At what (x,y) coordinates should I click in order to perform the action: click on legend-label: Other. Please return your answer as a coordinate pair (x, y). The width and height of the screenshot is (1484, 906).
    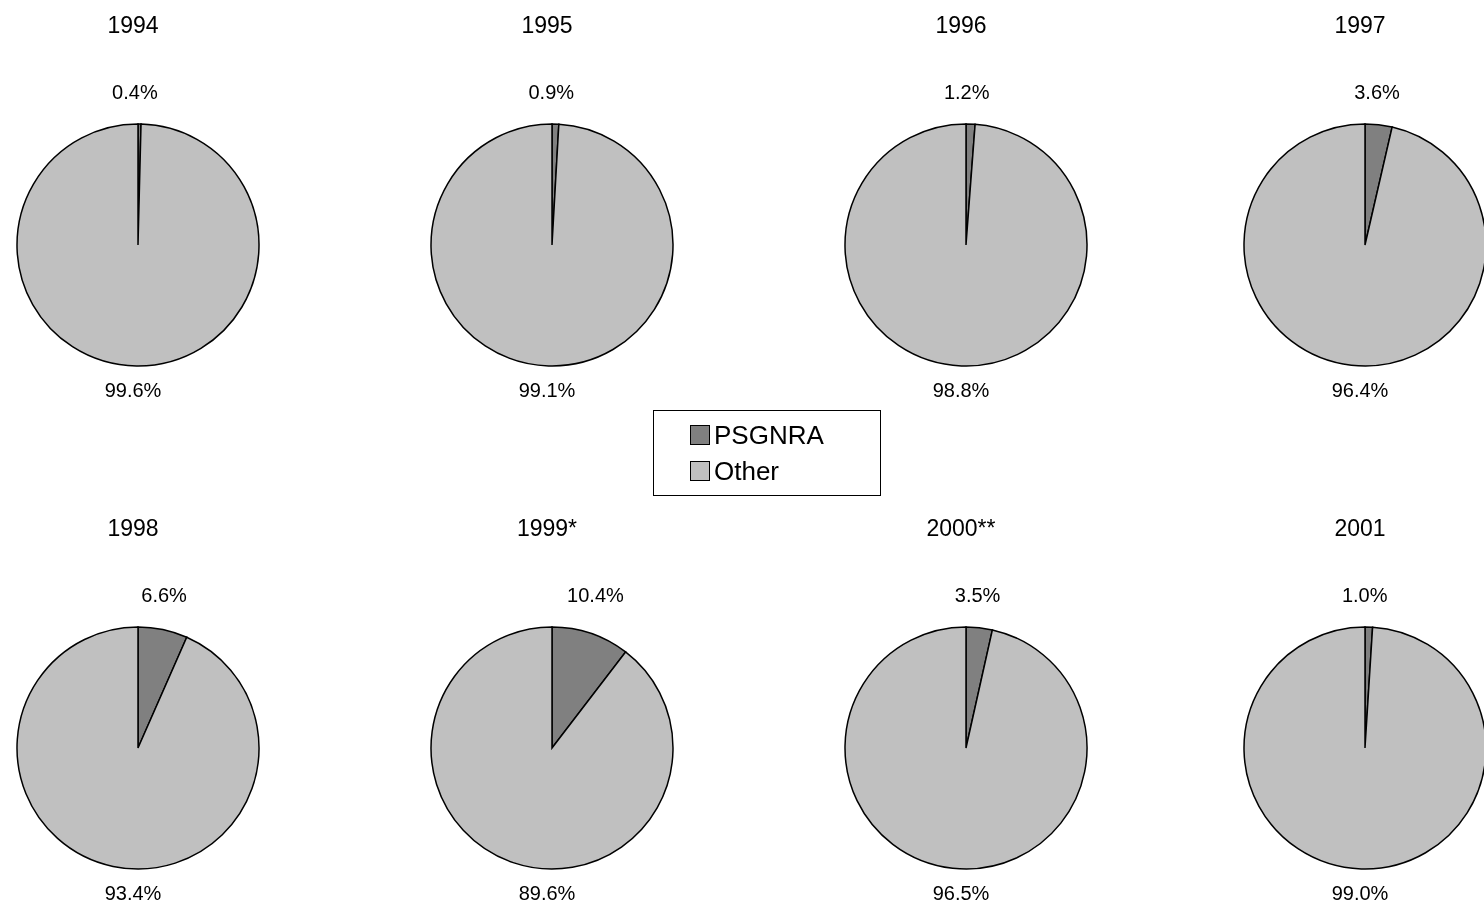
    Looking at the image, I should click on (747, 471).